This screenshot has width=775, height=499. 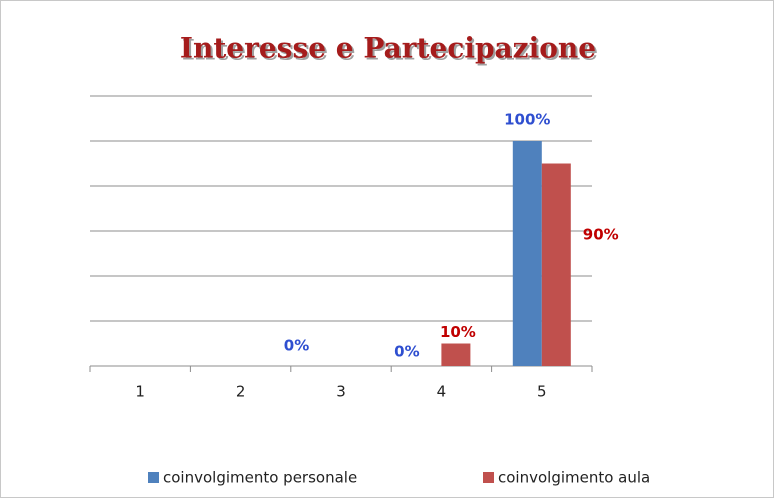 I want to click on x-tick-label: 2, so click(x=241, y=392).